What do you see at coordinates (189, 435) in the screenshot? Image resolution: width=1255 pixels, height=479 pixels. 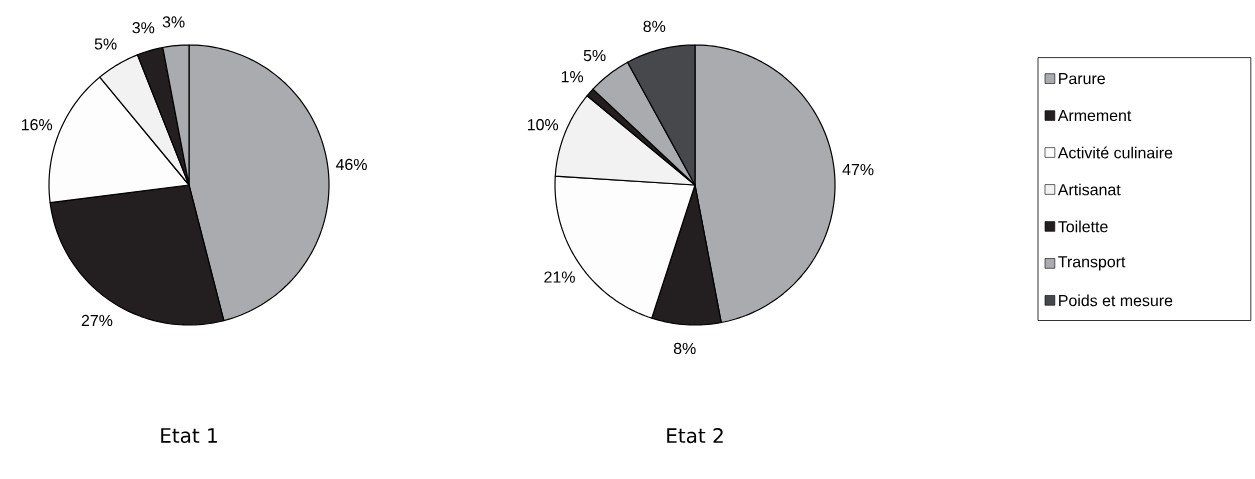 I see `text: Etat 1` at bounding box center [189, 435].